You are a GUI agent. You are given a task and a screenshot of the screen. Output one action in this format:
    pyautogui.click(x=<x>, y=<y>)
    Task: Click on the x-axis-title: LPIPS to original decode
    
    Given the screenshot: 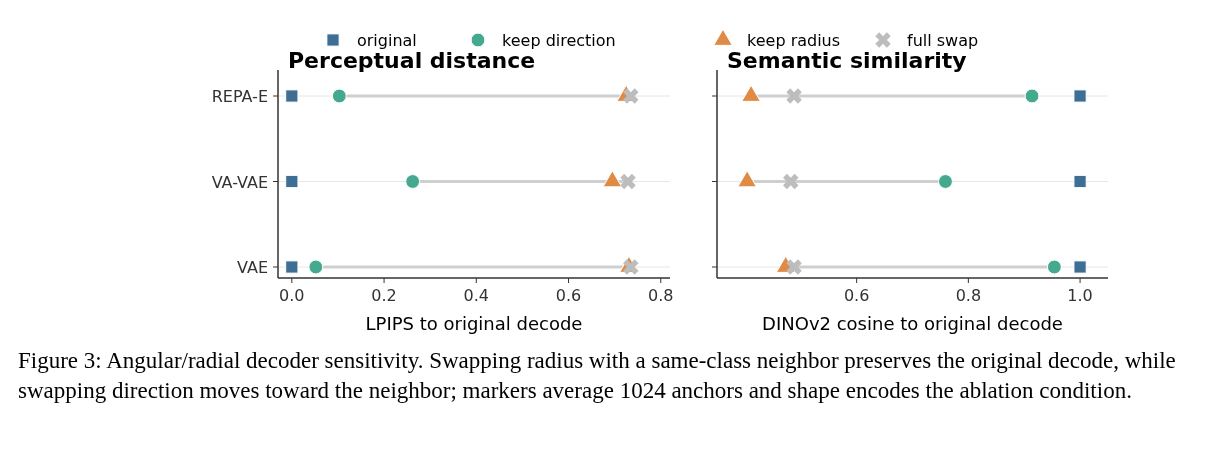 What is the action you would take?
    pyautogui.click(x=474, y=323)
    